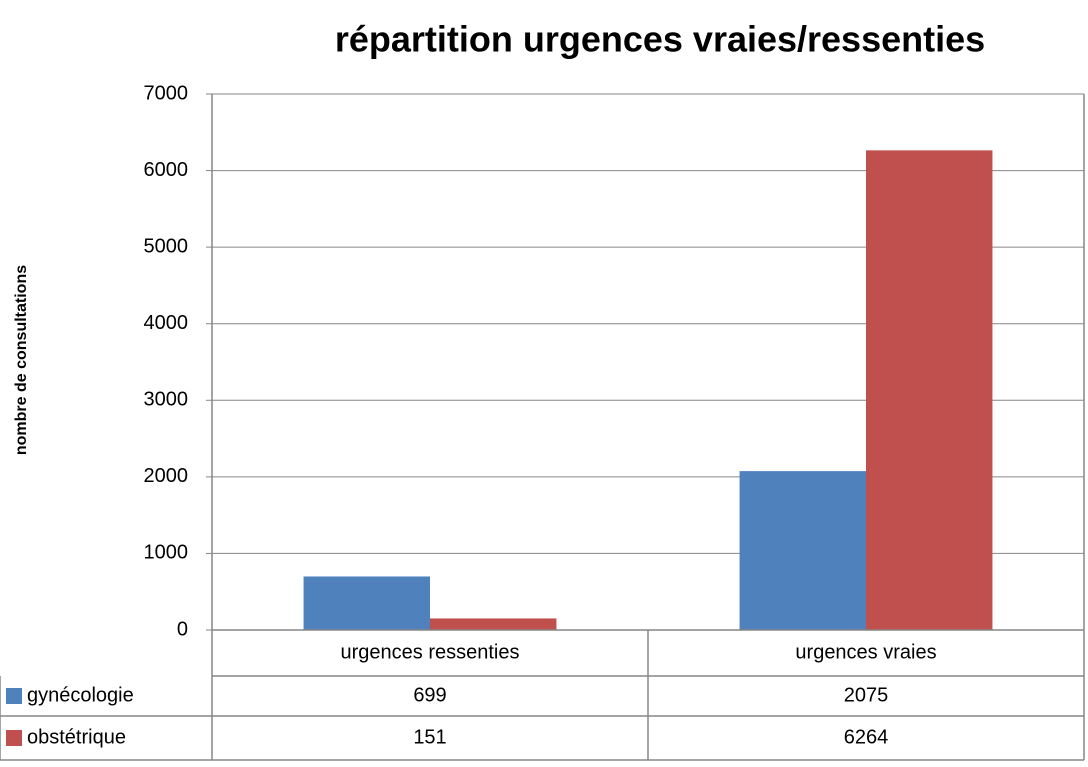 This screenshot has width=1088, height=767. What do you see at coordinates (166, 246) in the screenshot?
I see `y-tick-label: 5000` at bounding box center [166, 246].